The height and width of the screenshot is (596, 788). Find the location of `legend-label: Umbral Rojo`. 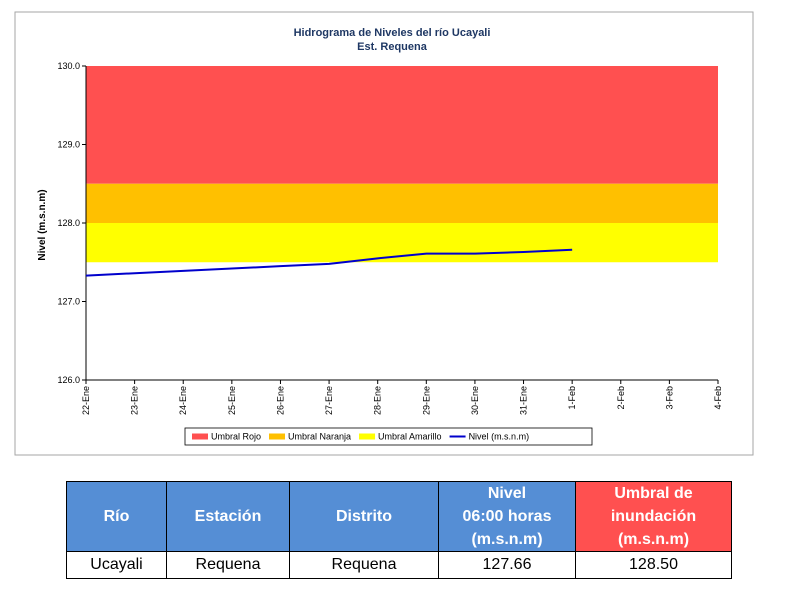

legend-label: Umbral Rojo is located at coordinates (236, 437).